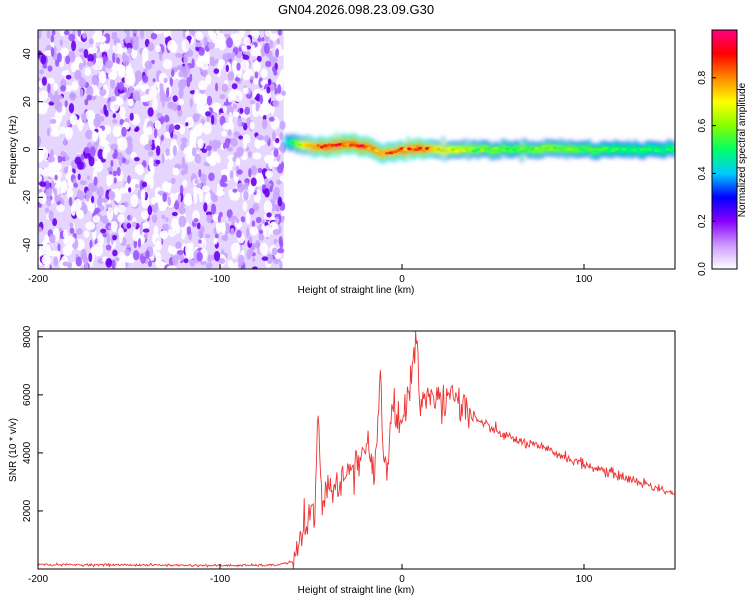 The height and width of the screenshot is (605, 750). Describe the element at coordinates (702, 77) in the screenshot. I see `colorbar-tick-label: 0.8` at that location.